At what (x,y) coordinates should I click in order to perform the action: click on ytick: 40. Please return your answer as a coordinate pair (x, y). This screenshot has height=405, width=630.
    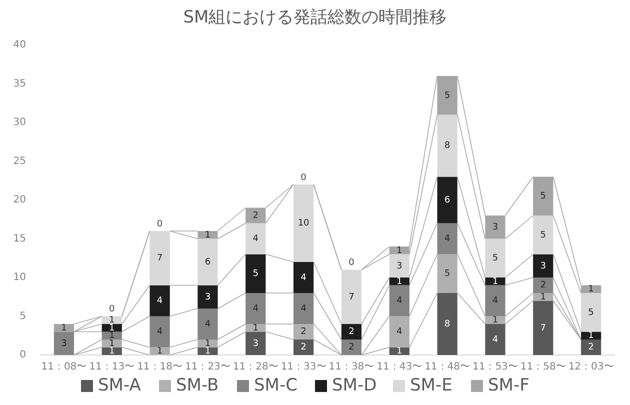
    Looking at the image, I should click on (19, 45).